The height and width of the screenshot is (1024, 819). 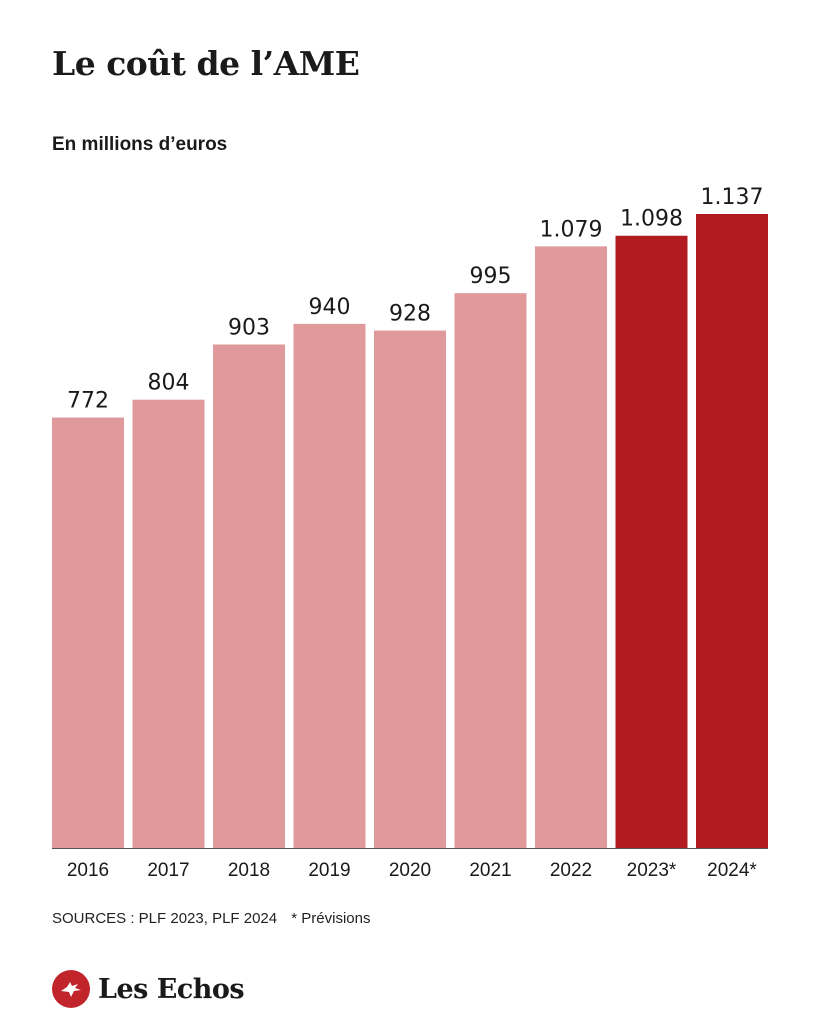 I want to click on bar-2017, so click(x=168, y=623).